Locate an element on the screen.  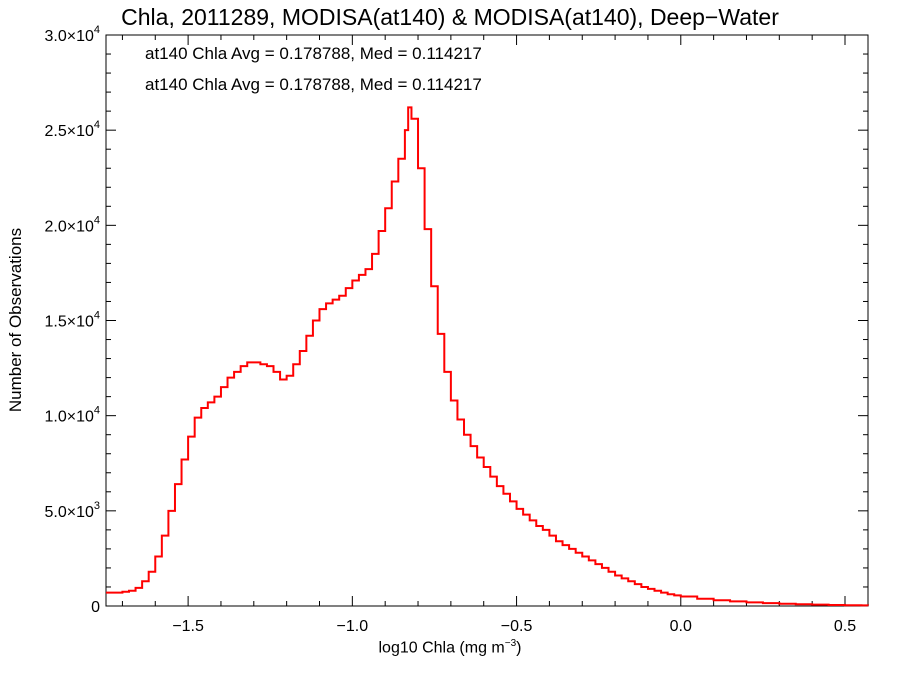
x-axis-label-sup: −3 is located at coordinates (510, 643).